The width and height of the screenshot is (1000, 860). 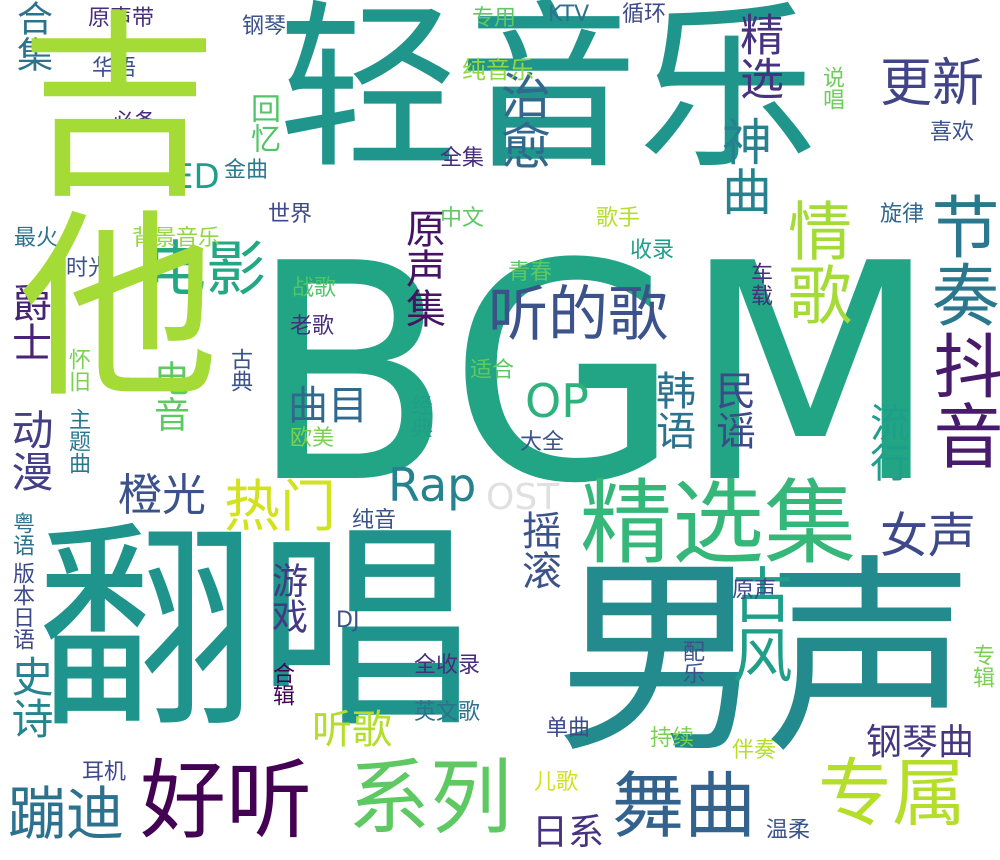 What do you see at coordinates (928, 536) in the screenshot?
I see `word-5973-58f0: 女声` at bounding box center [928, 536].